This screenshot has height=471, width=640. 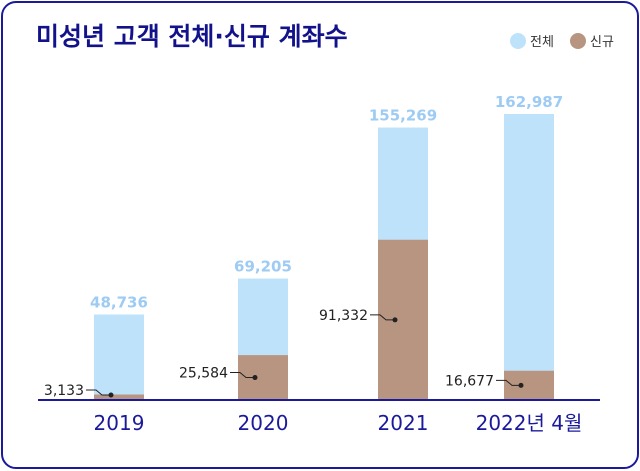 I want to click on legend: 전체 신규, so click(x=562, y=41).